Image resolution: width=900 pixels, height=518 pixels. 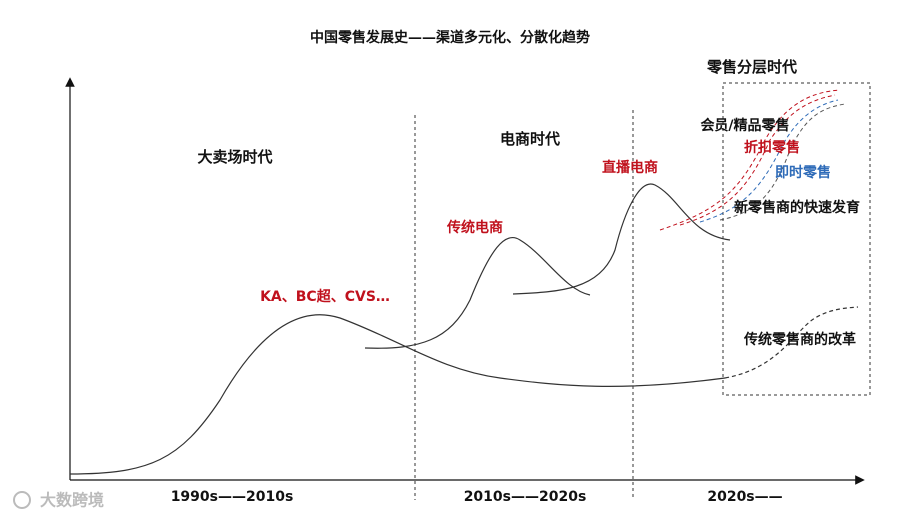 I want to click on discount-curve, so click(x=757, y=160).